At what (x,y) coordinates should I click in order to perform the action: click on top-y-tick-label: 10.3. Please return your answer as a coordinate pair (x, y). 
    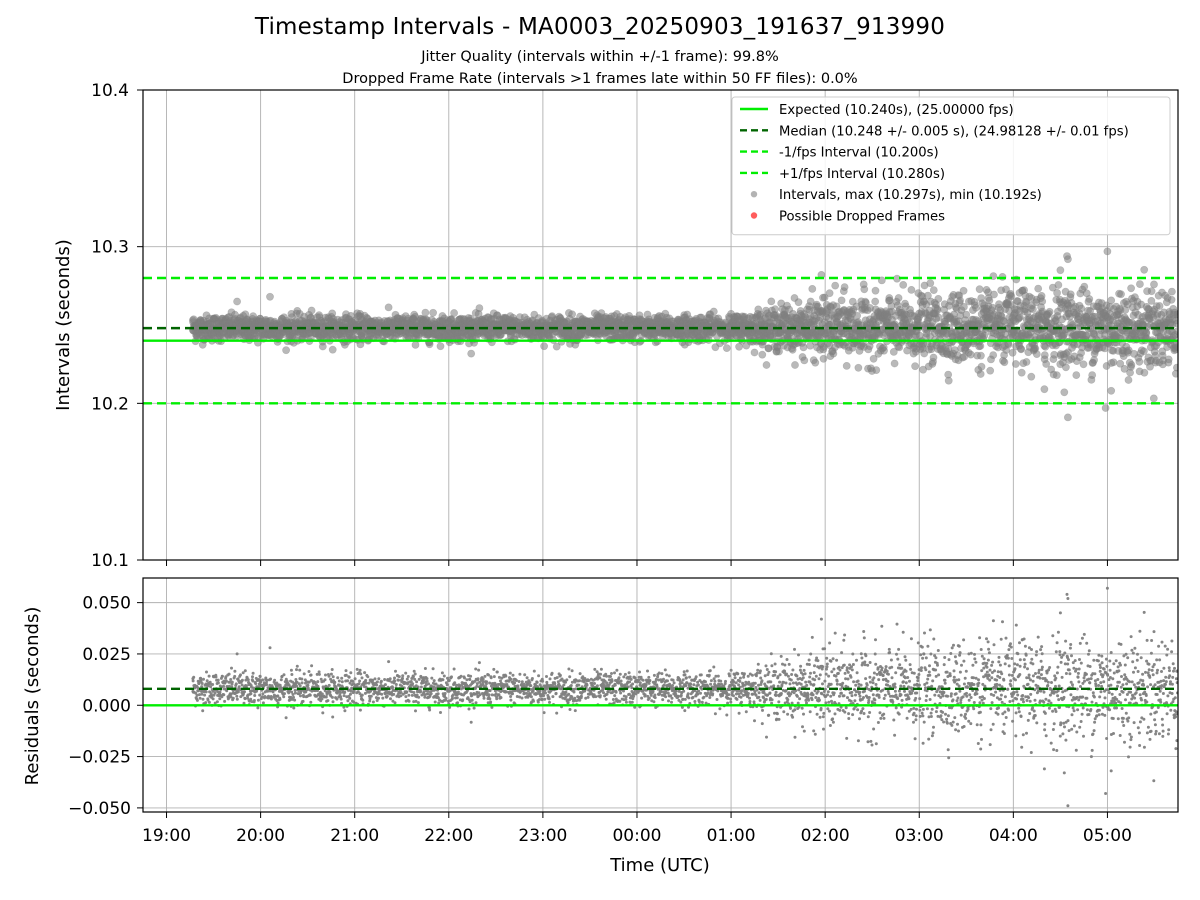
    Looking at the image, I should click on (110, 248).